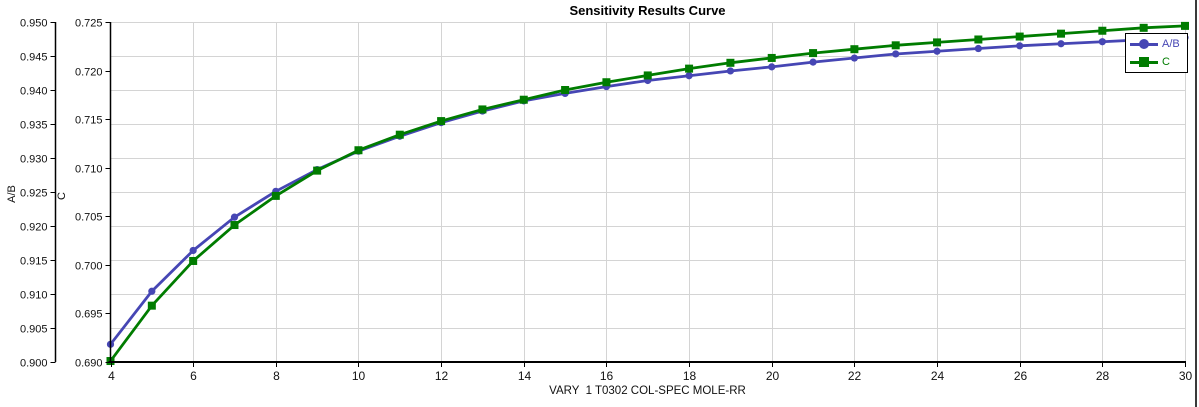 This screenshot has width=1199, height=407. I want to click on y-tick-label-ab: 0.950, so click(34, 24).